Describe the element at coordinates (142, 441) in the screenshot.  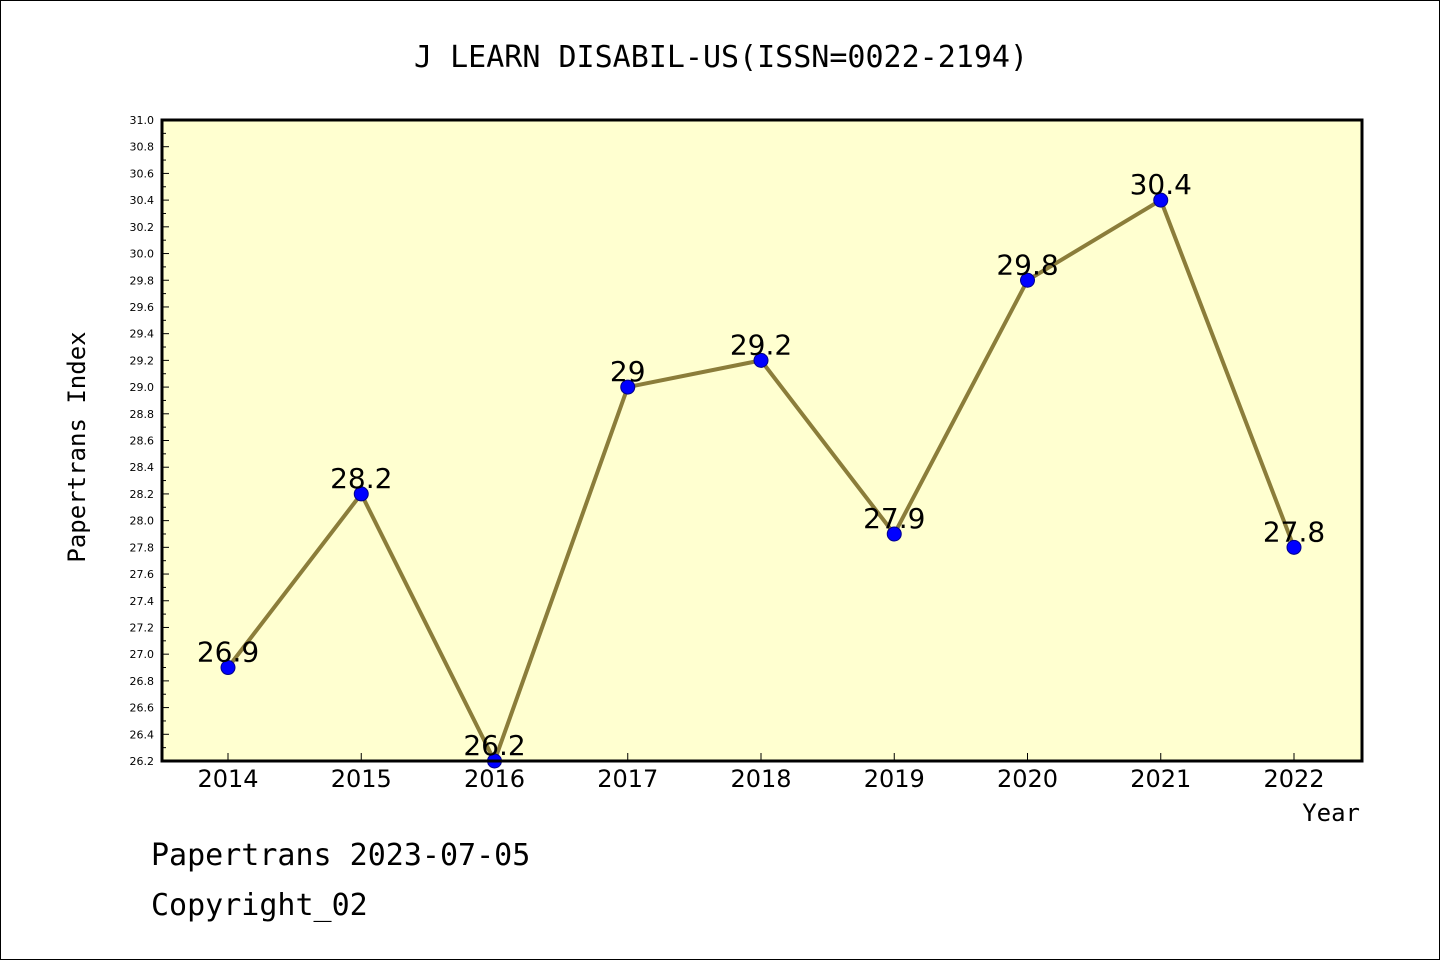
I see `y-tick-label: 28.6` at that location.